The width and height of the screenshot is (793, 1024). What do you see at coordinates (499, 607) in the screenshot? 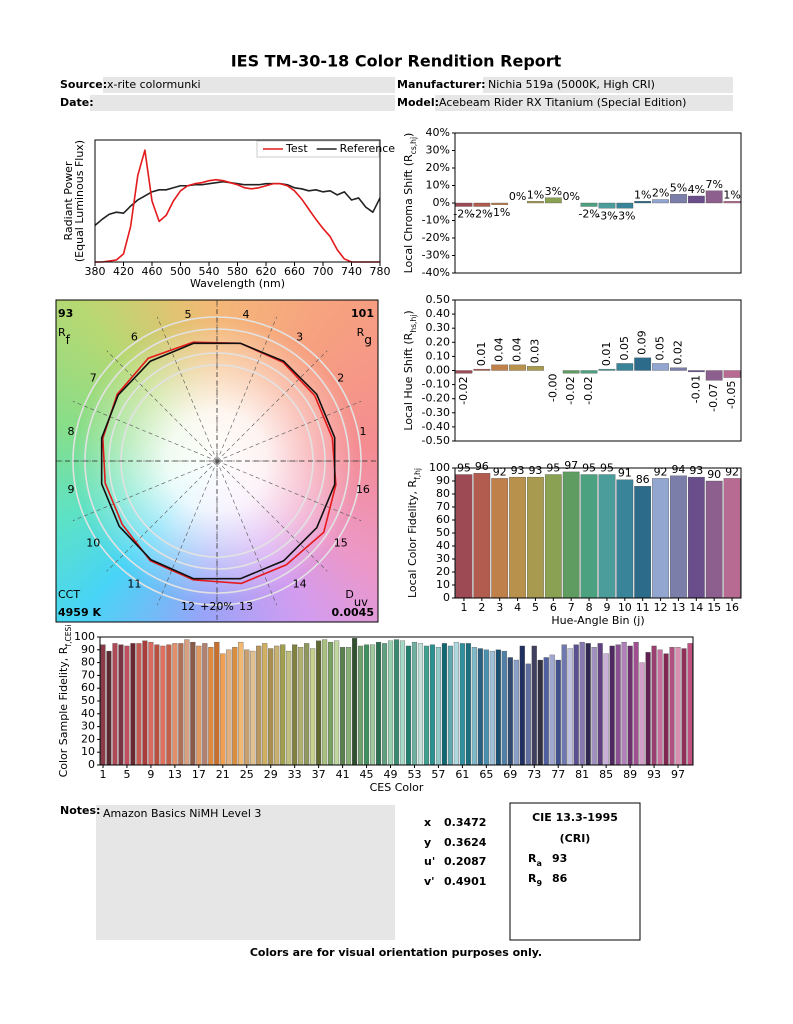
I see `x-tick-label: 3` at bounding box center [499, 607].